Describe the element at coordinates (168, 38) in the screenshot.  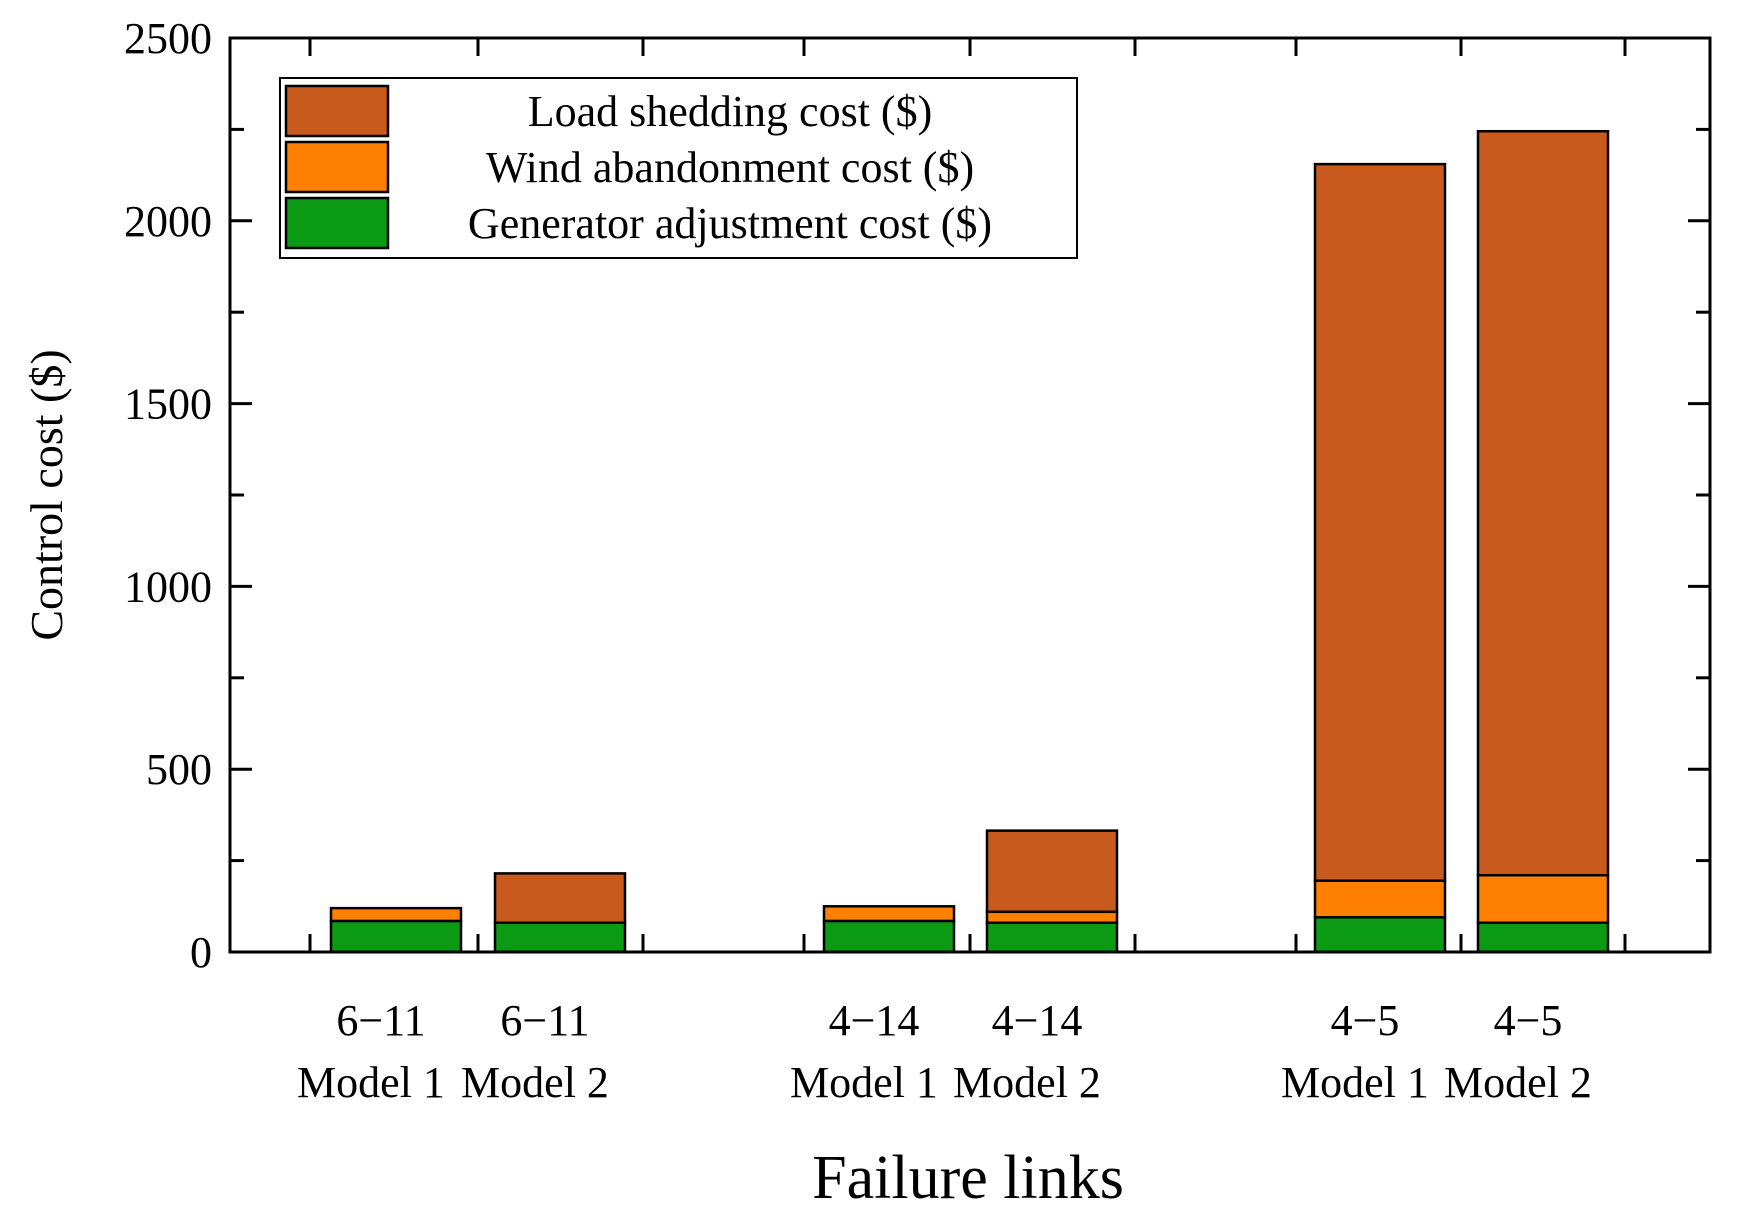
I see `y-tick-label: 2500` at that location.